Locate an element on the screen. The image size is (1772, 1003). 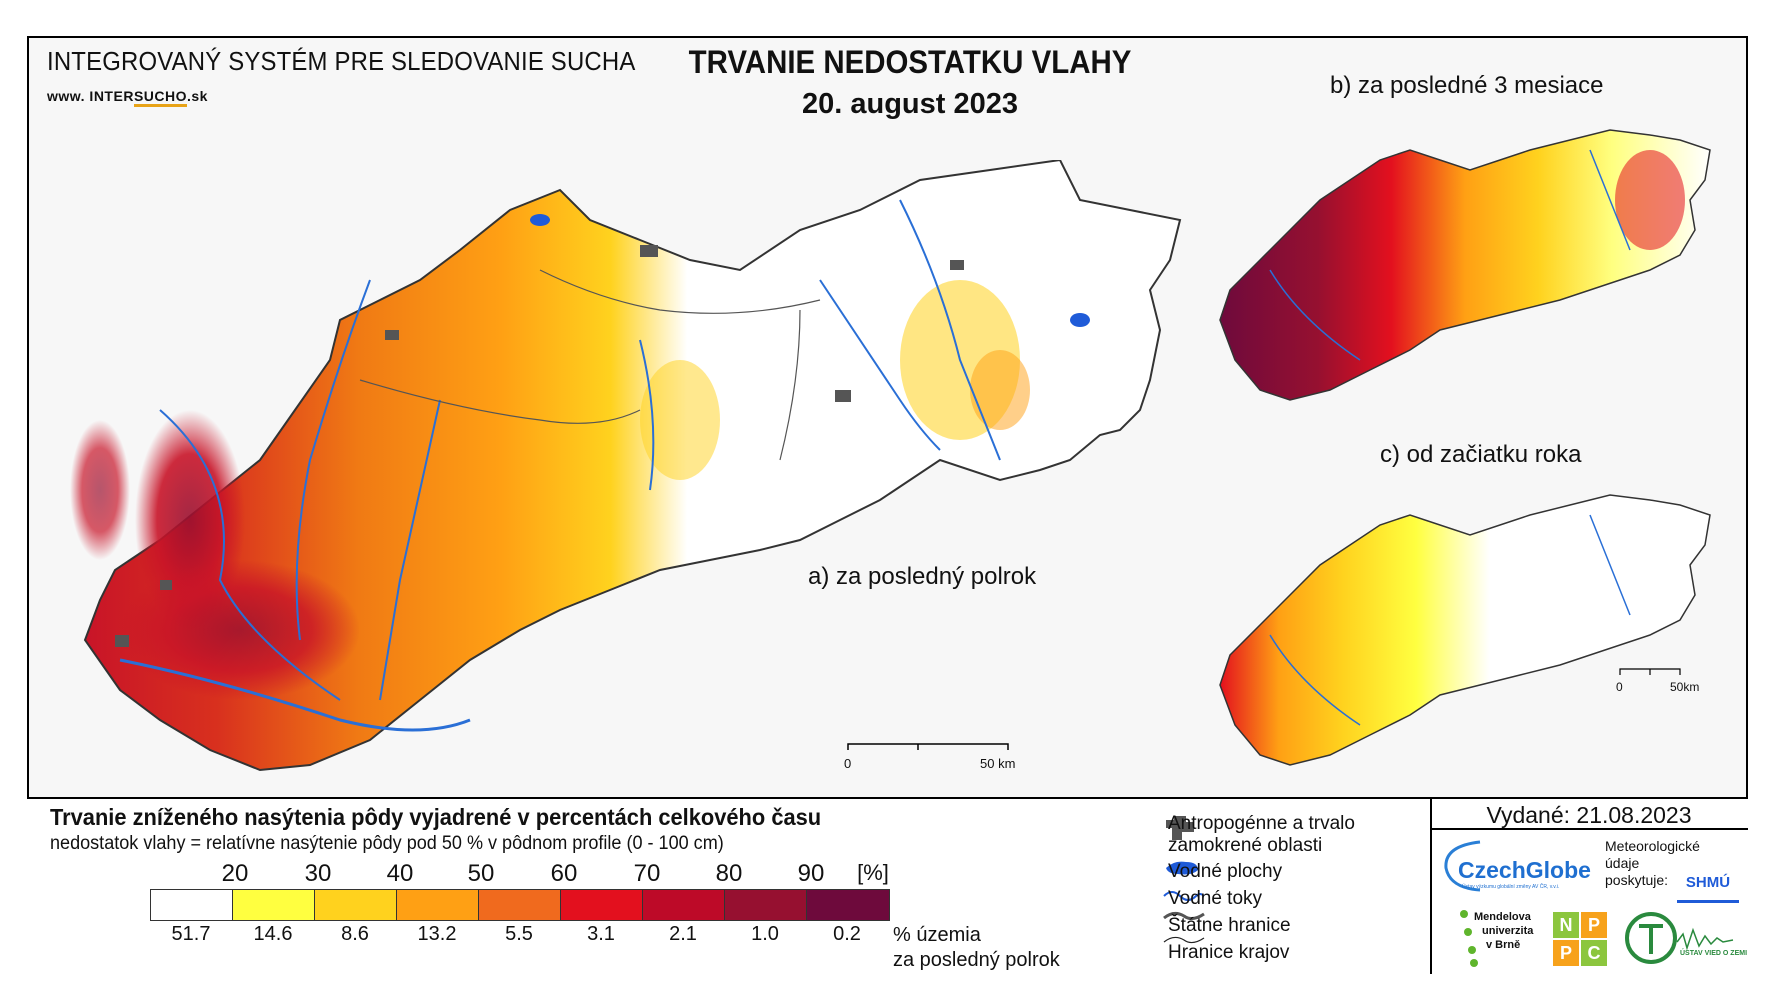
legend-anthropogenic-line2: zamokrené oblasti is located at coordinates (1245, 845).